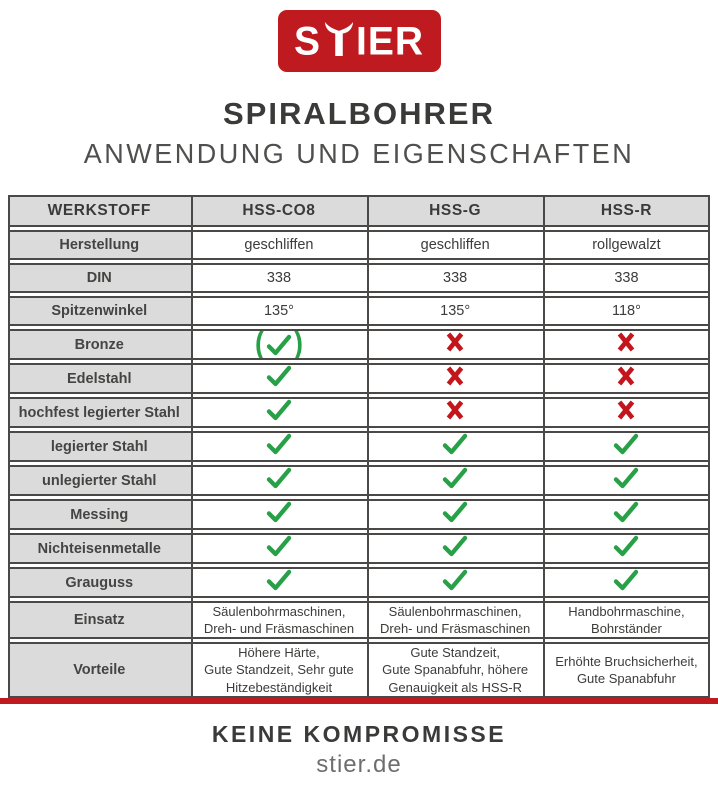 This screenshot has width=718, height=800. Describe the element at coordinates (99, 620) in the screenshot. I see `row-label: Einsatz` at that location.